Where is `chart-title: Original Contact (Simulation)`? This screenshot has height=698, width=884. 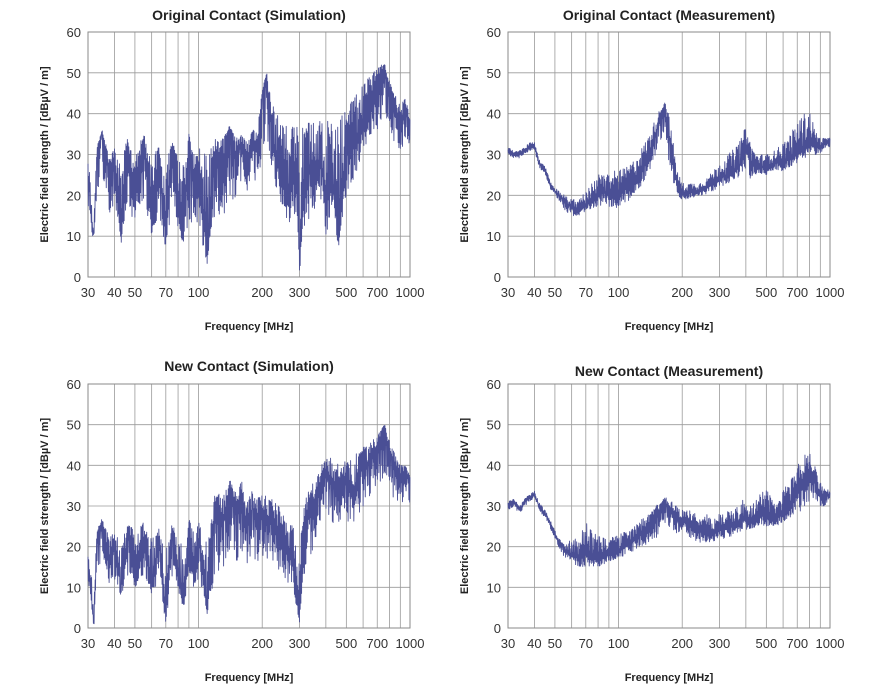 chart-title: Original Contact (Simulation) is located at coordinates (249, 15).